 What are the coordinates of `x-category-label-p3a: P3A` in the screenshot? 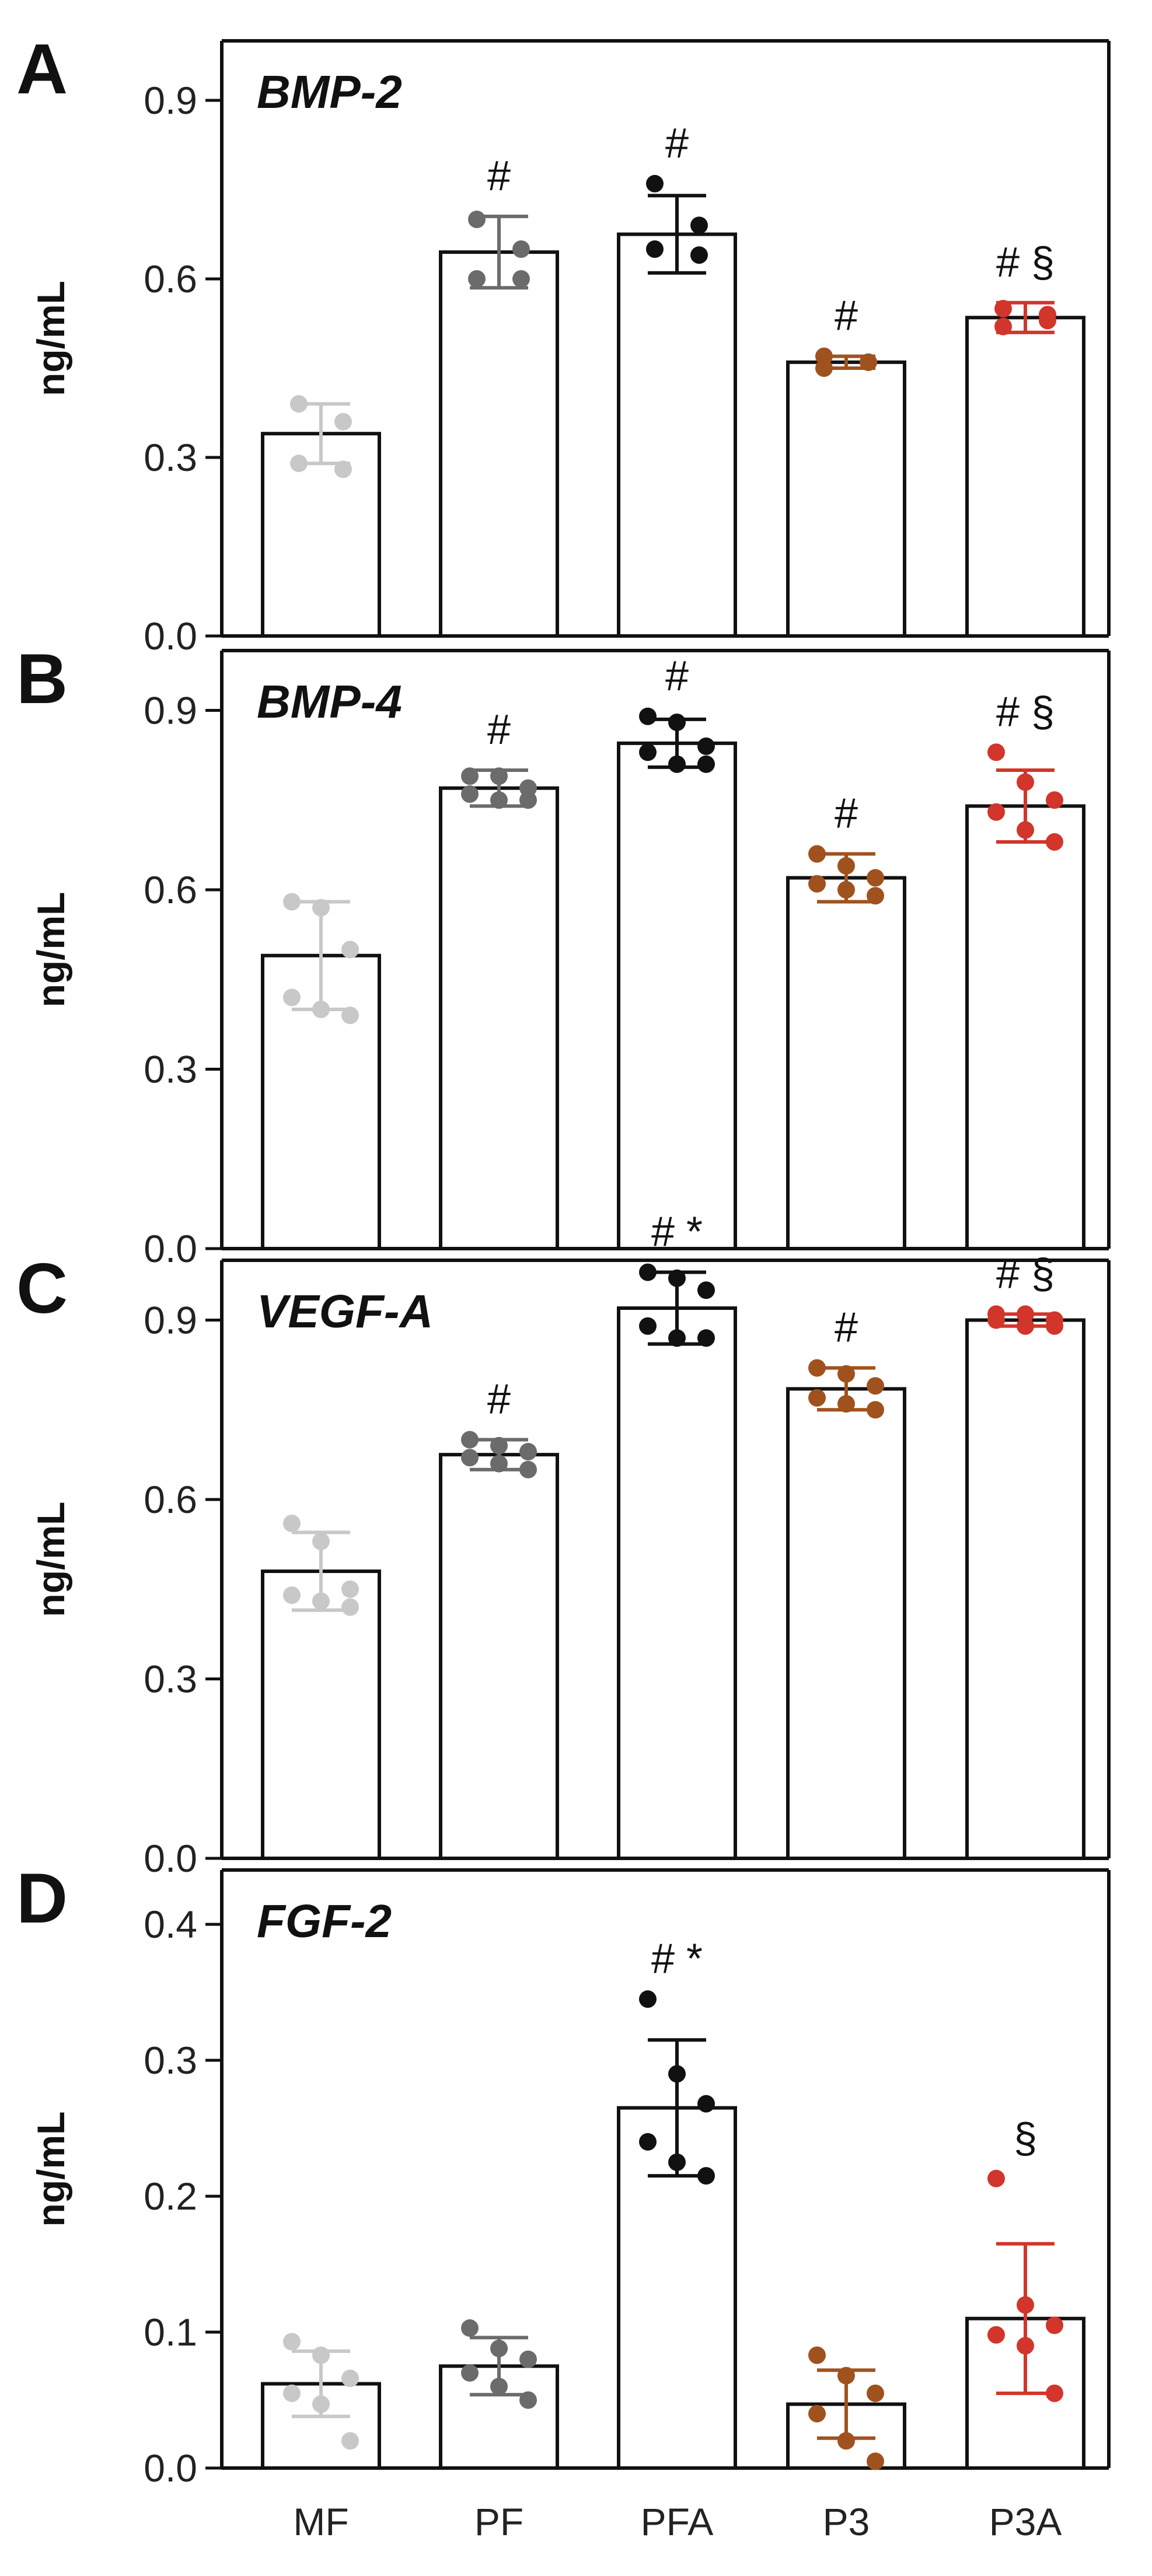 It's located at (1025, 2521).